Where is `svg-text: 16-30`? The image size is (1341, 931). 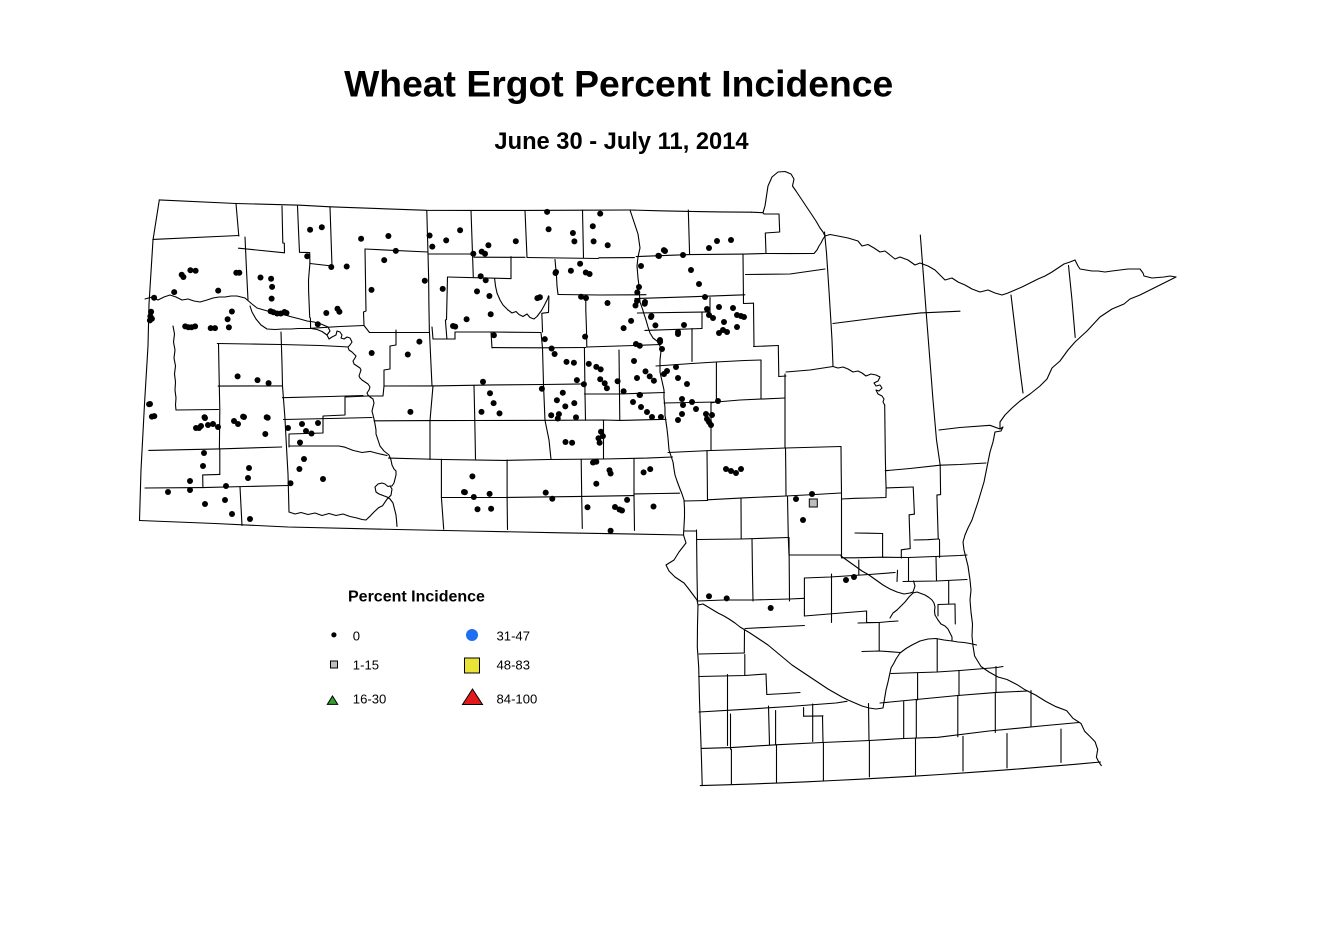
svg-text: 16-30 is located at coordinates (370, 699).